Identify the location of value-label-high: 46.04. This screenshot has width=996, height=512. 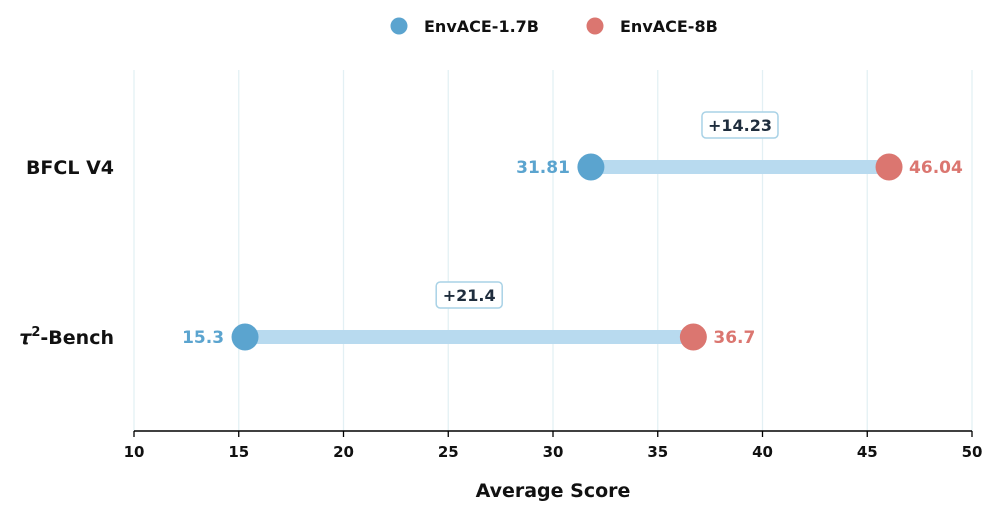
(936, 168).